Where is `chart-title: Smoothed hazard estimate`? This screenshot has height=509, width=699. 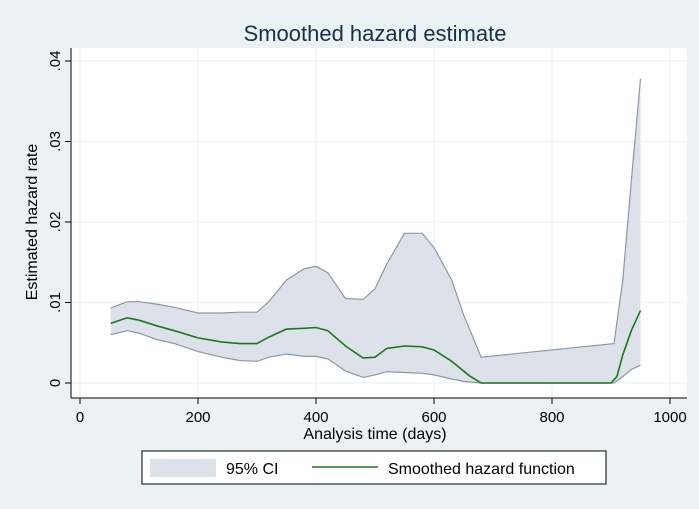
chart-title: Smoothed hazard estimate is located at coordinates (375, 33).